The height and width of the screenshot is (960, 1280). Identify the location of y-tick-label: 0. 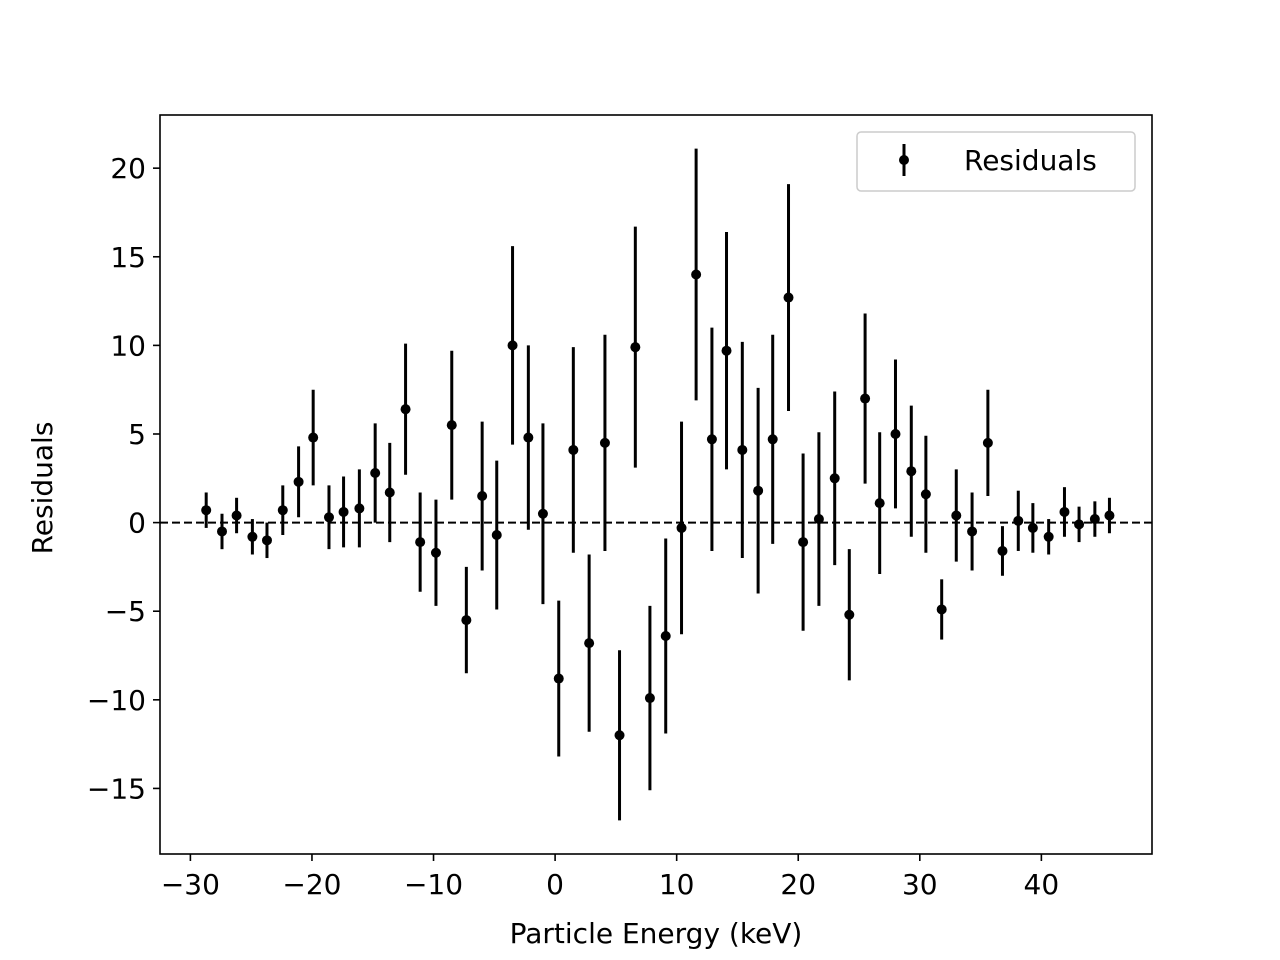
(137, 523).